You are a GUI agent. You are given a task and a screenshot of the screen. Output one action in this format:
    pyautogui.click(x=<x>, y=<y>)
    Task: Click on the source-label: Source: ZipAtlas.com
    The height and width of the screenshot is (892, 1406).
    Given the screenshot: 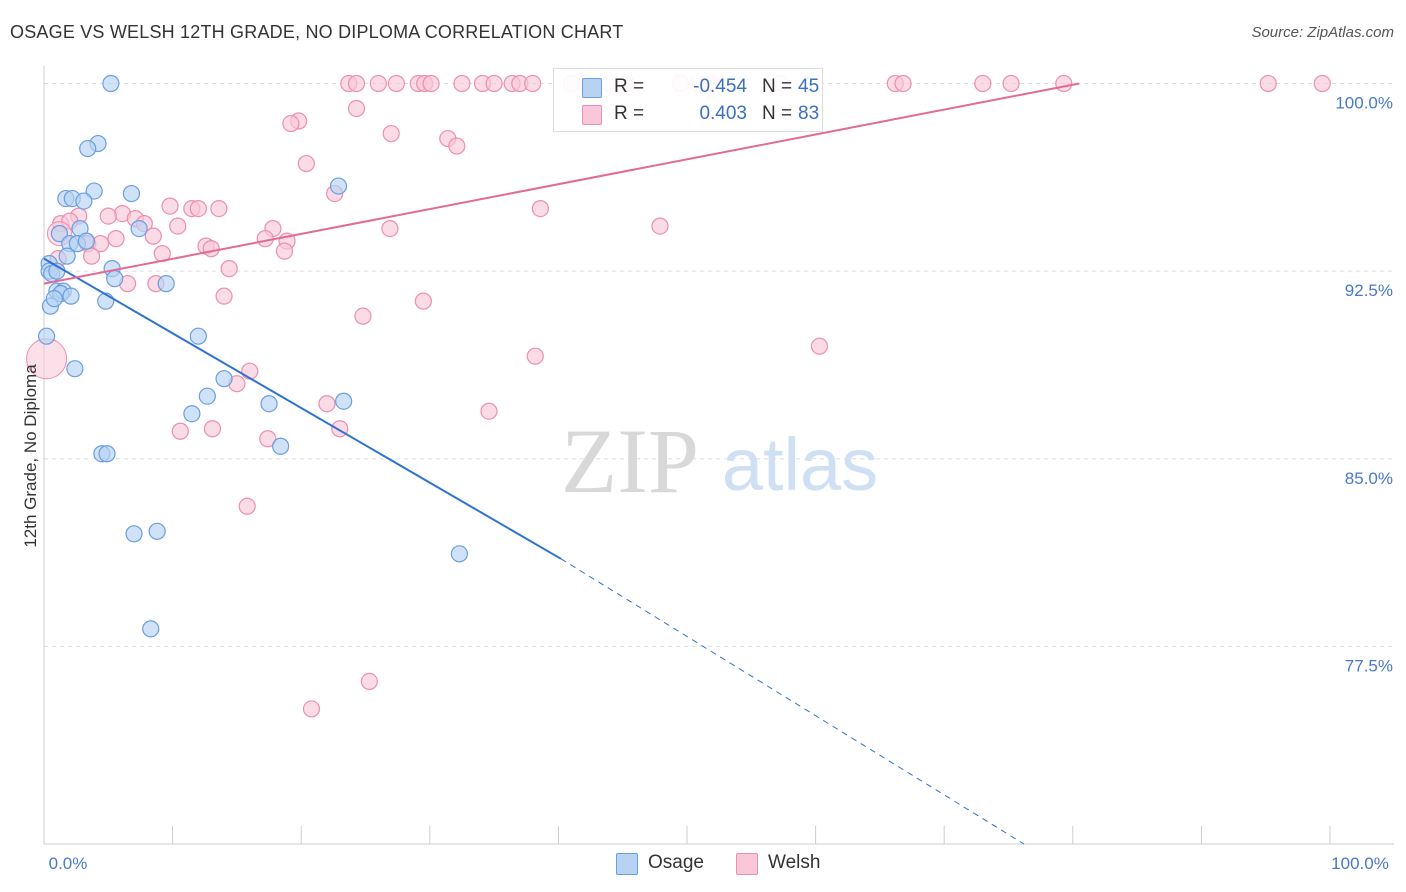 What is the action you would take?
    pyautogui.click(x=1322, y=32)
    